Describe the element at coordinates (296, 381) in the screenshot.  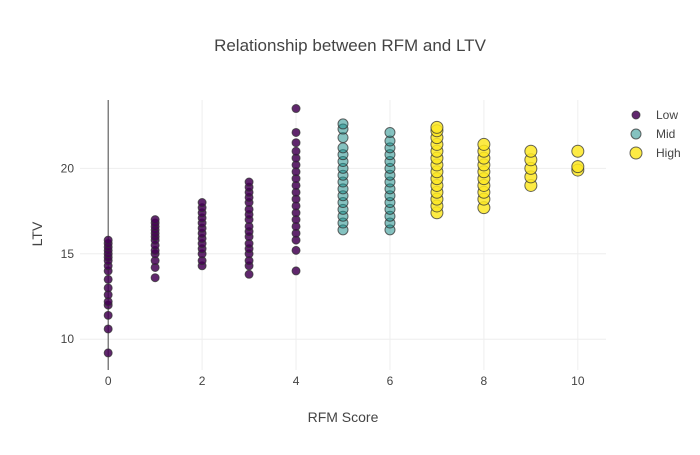
I see `x-tick-label: 4` at that location.